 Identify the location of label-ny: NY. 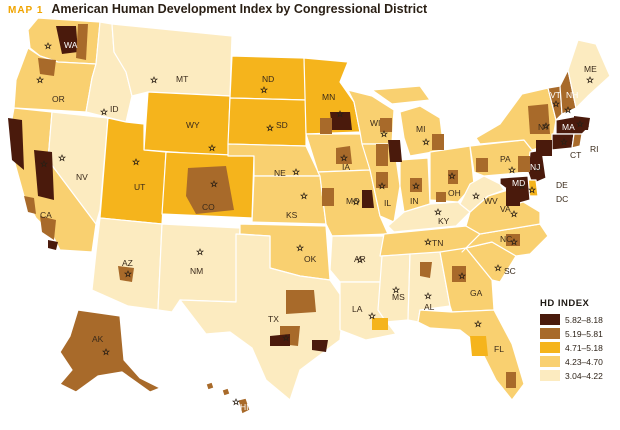
(544, 127).